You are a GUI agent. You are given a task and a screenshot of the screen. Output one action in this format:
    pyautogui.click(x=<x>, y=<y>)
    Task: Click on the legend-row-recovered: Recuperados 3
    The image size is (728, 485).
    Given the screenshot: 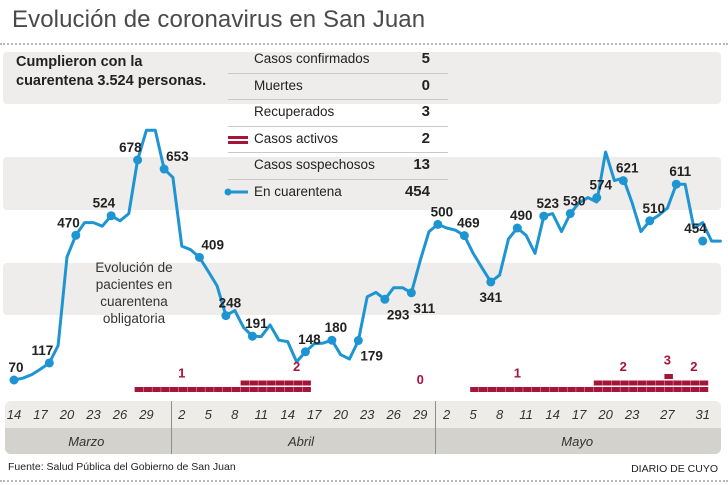 What is the action you would take?
    pyautogui.click(x=338, y=113)
    